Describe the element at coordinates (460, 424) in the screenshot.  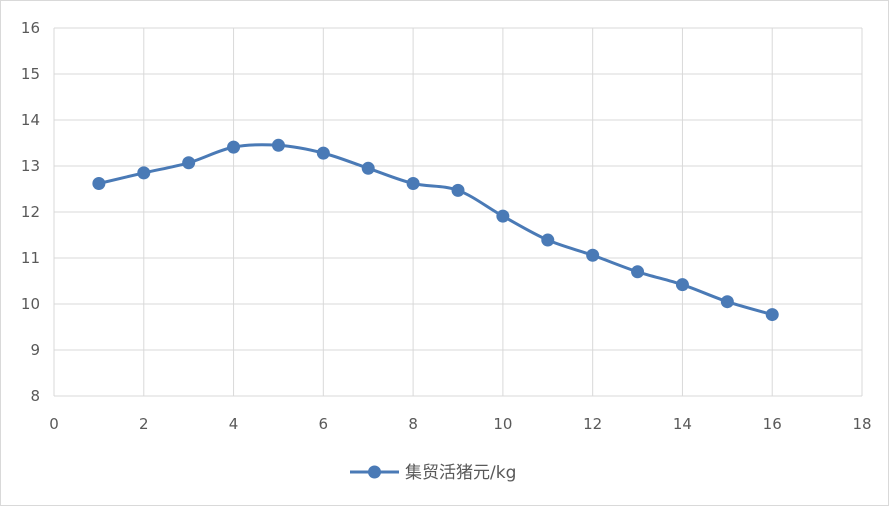
I see `x-axis-tick-labels: 0 2 4 6 8 10 12 14 16 18` at that location.